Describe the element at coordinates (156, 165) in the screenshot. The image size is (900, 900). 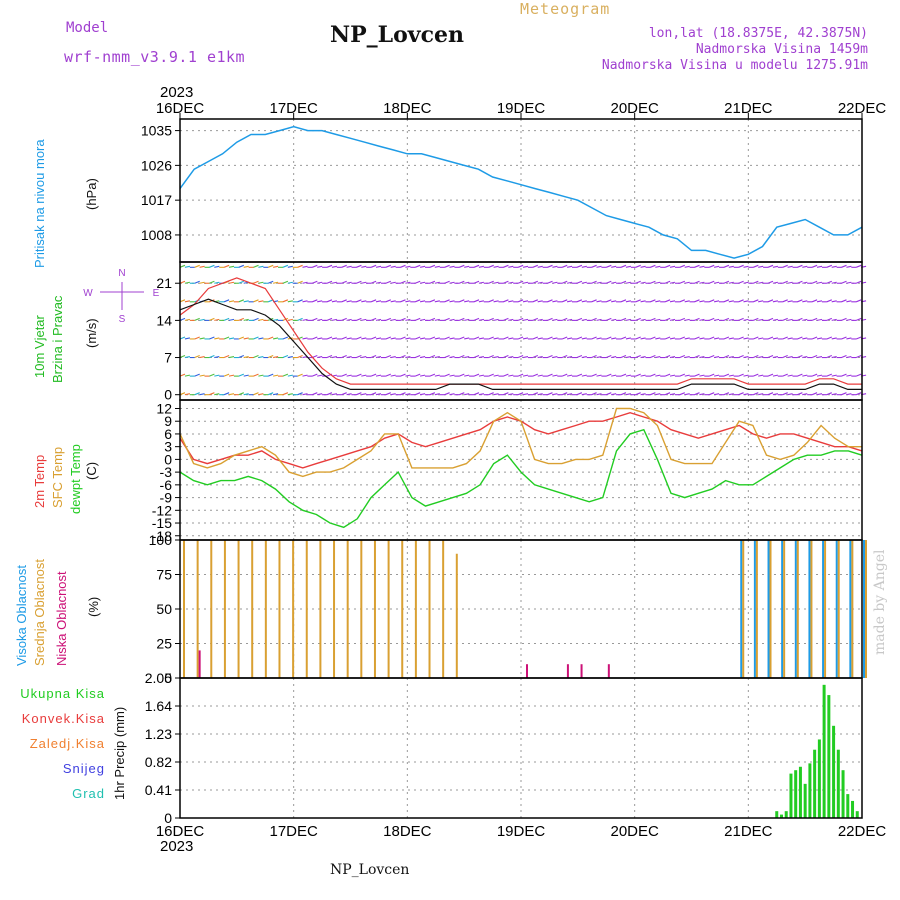
I see `y-tick-label: 1026` at that location.